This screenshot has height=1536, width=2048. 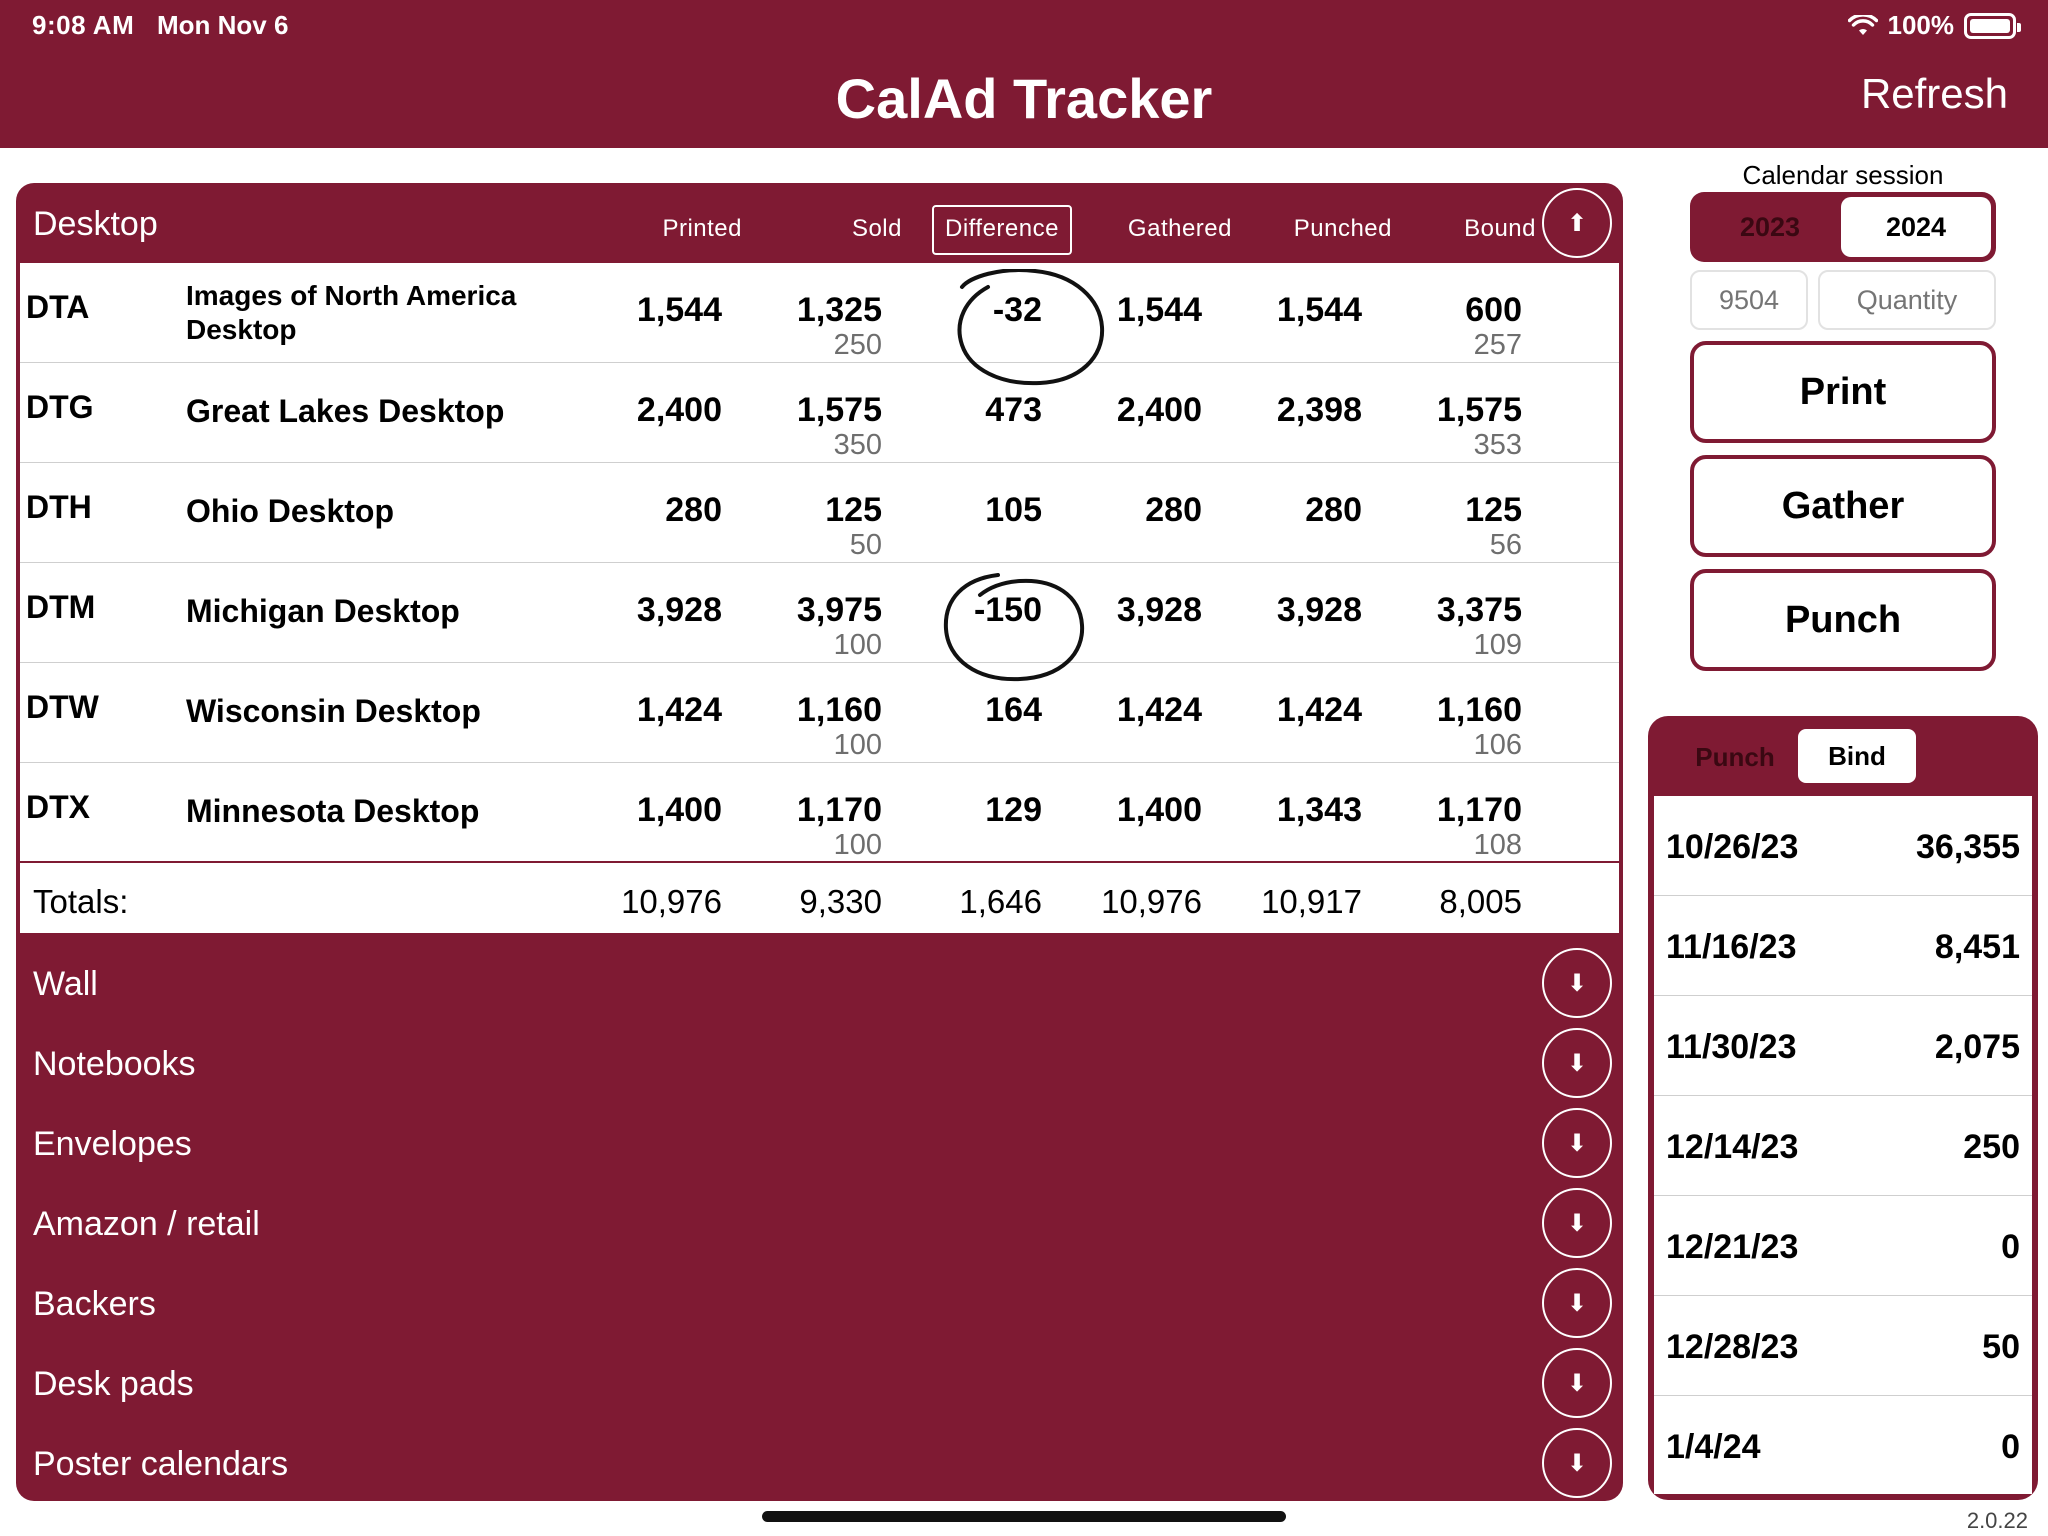 I want to click on log-entry: 1/4/24 0, so click(x=1843, y=1446).